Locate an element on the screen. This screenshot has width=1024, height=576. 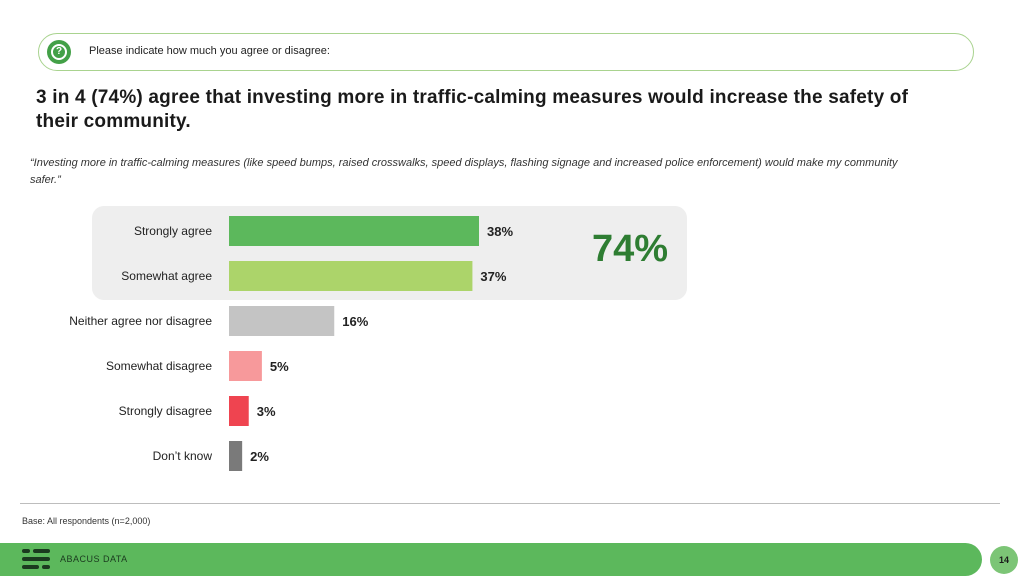
category-label: Strongly disagree is located at coordinates (166, 411).